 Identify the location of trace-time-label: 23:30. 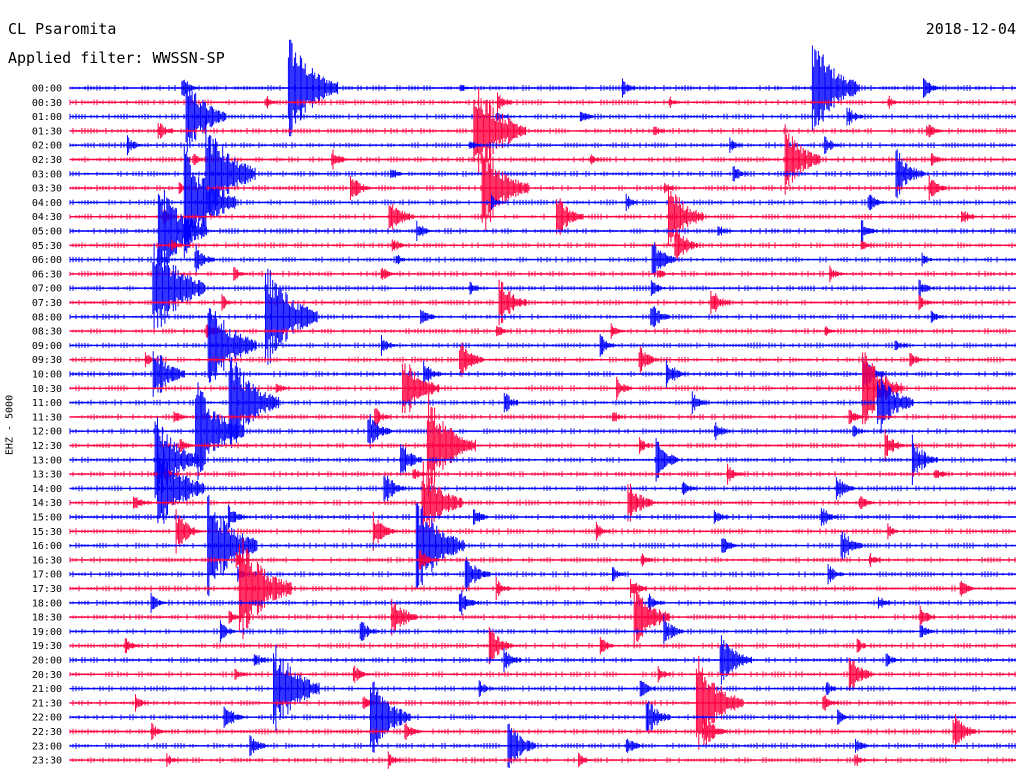
(47, 761).